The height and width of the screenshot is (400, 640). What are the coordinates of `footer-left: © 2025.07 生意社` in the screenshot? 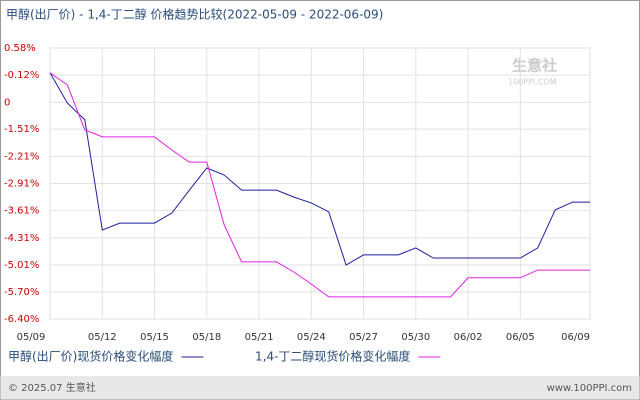 It's located at (52, 387).